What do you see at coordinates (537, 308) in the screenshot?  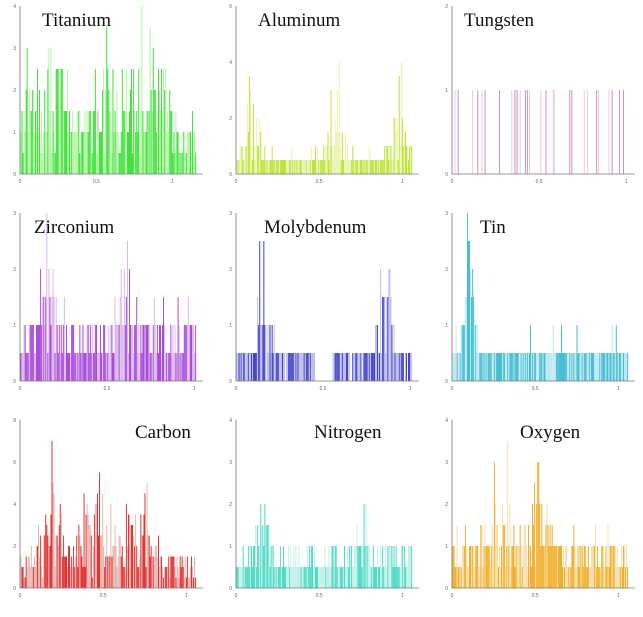 I see `chart-tin: 0 0.5 1 0 1 2 3 Tin` at bounding box center [537, 308].